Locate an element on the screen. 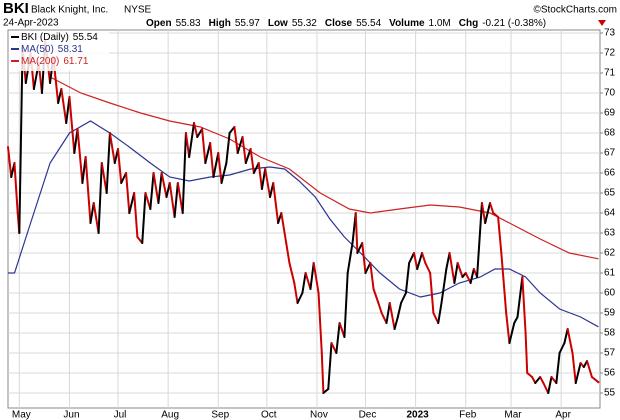  x-tick-label: Mar is located at coordinates (513, 415).